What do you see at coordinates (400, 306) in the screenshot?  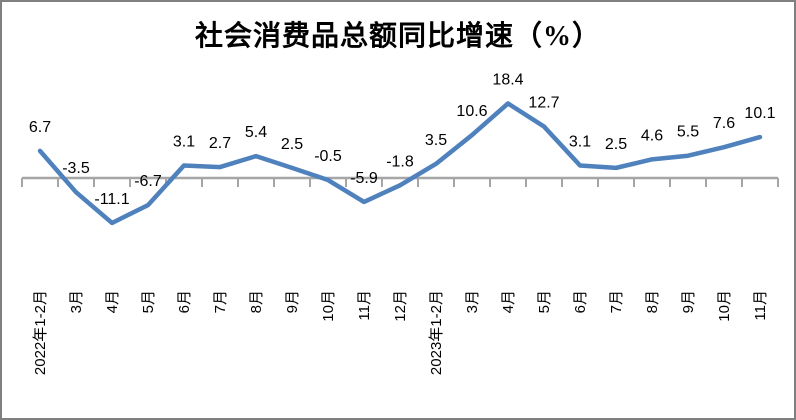 I see `x-axis-label: 12月` at bounding box center [400, 306].